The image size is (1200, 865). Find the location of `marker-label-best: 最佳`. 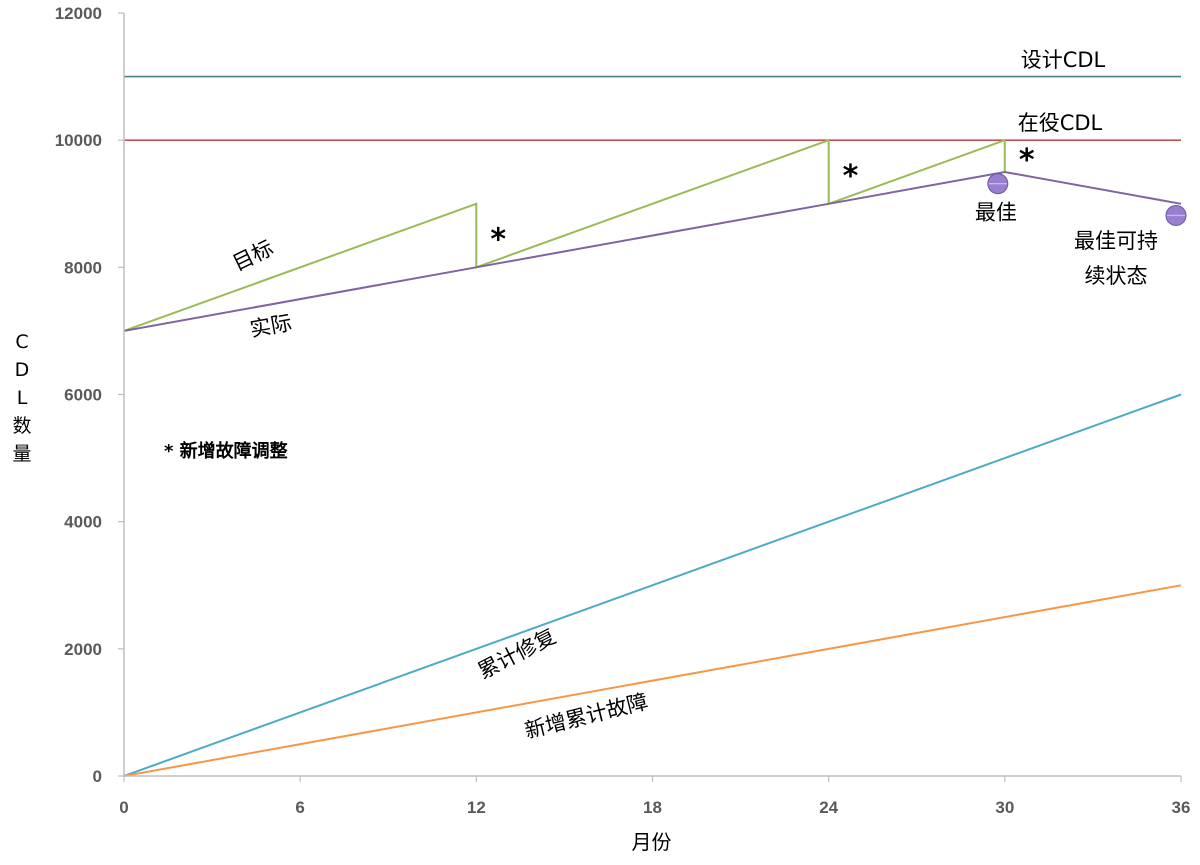

marker-label-best: 最佳 is located at coordinates (996, 213).